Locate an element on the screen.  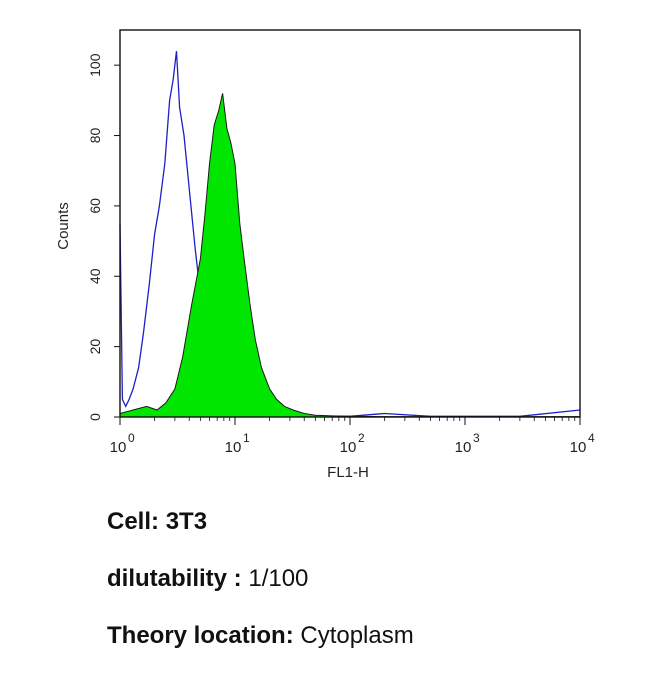
y-axis-label: Counts is located at coordinates (63, 226).